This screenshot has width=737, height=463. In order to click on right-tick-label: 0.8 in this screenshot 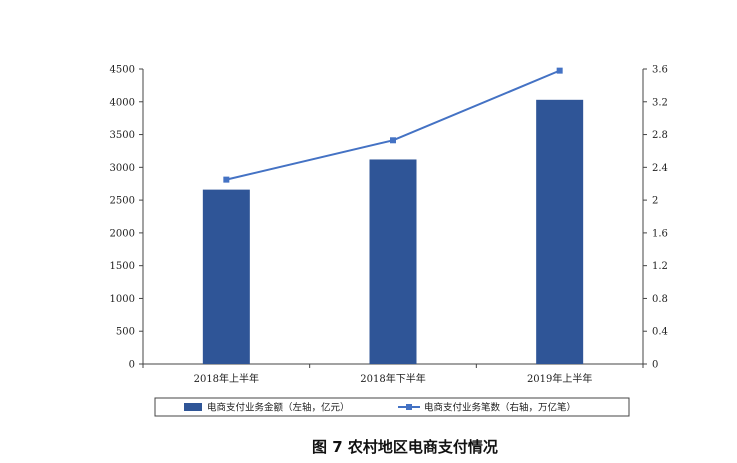, I will do `click(660, 299)`.